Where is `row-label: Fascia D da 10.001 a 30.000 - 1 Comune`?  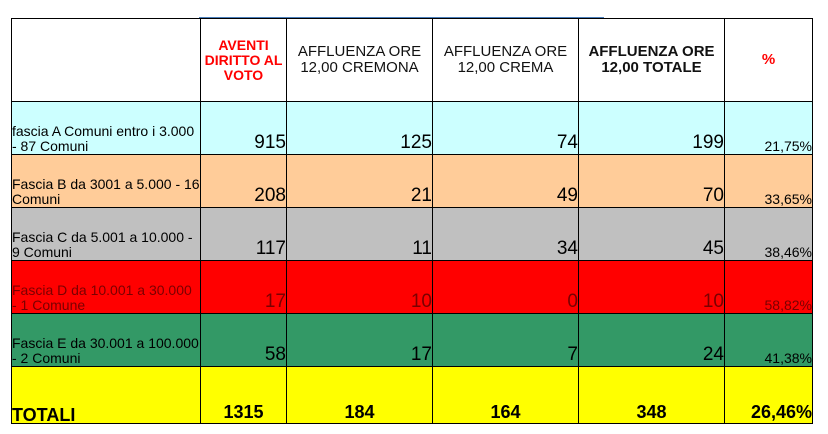 row-label: Fascia D da 10.001 a 30.000 - 1 Comune is located at coordinates (106, 287).